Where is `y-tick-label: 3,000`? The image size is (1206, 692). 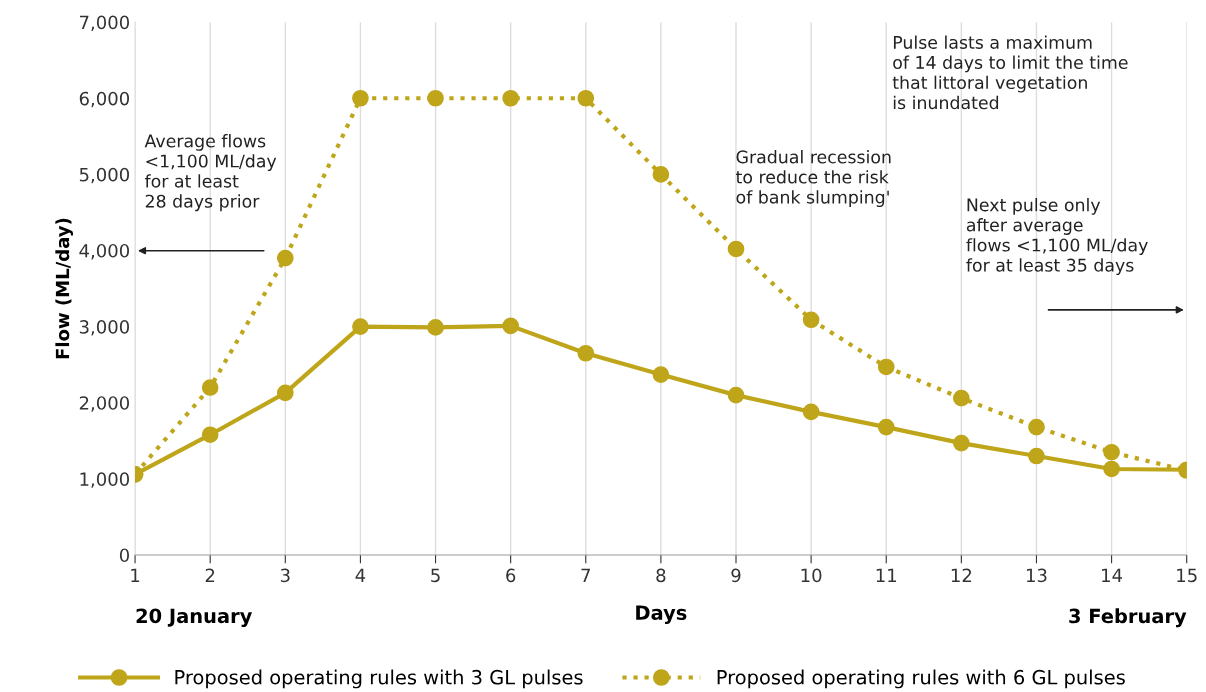
y-tick-label: 3,000 is located at coordinates (104, 328).